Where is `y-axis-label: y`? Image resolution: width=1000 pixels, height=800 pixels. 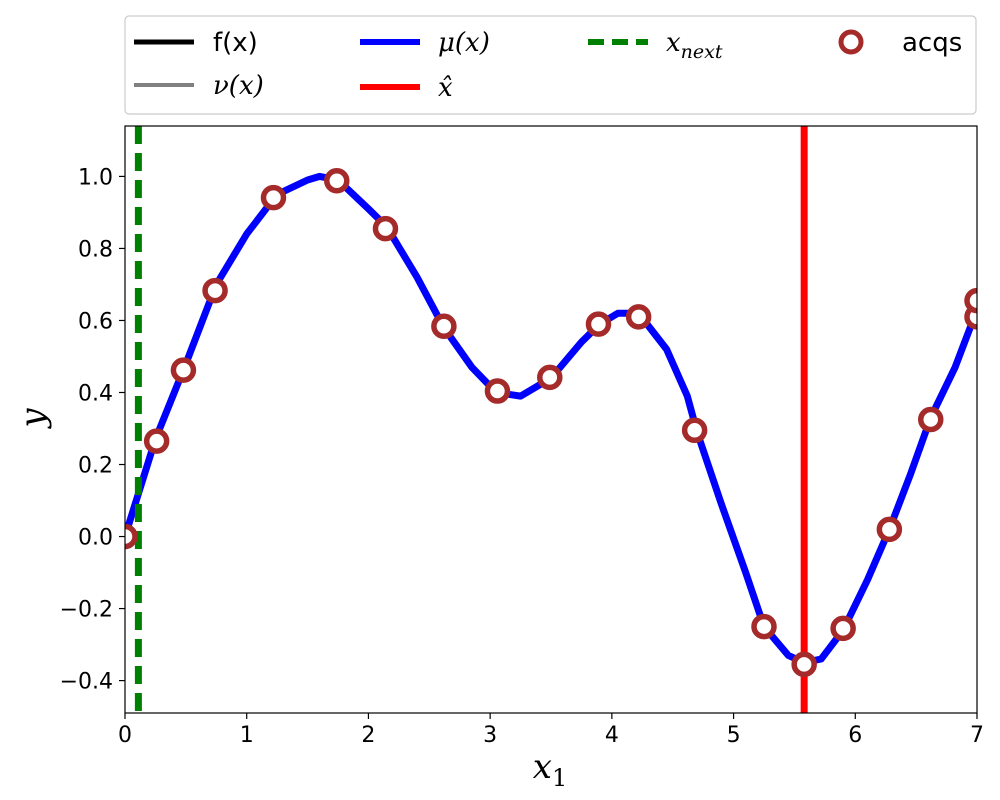 y-axis-label: y is located at coordinates (33, 419).